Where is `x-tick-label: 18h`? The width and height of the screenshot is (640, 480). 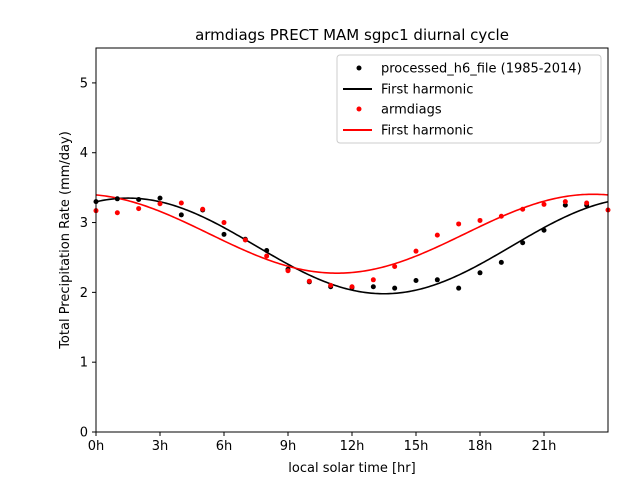 x-tick-label: 18h is located at coordinates (480, 446).